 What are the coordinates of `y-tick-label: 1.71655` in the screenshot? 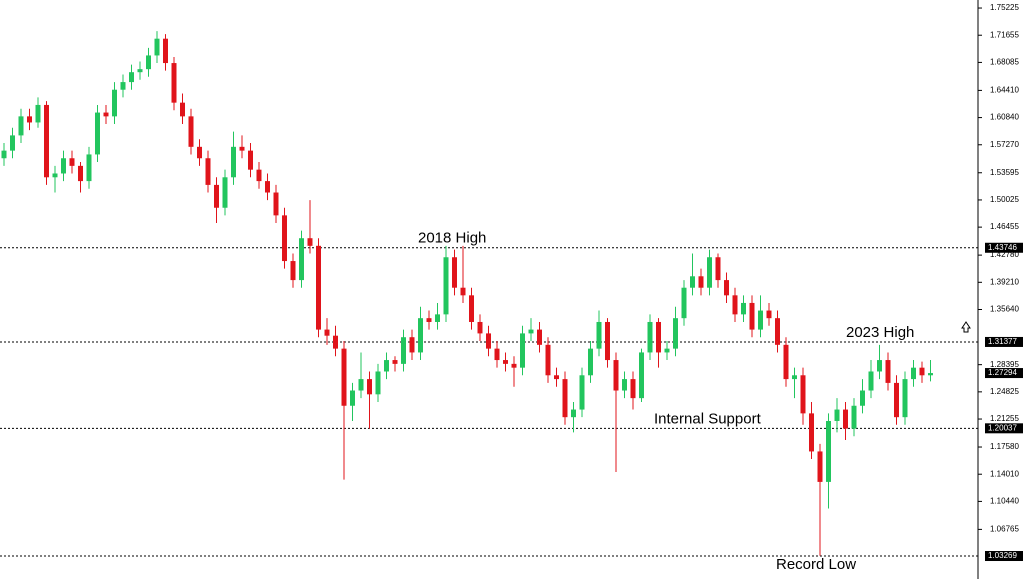 It's located at (1004, 34).